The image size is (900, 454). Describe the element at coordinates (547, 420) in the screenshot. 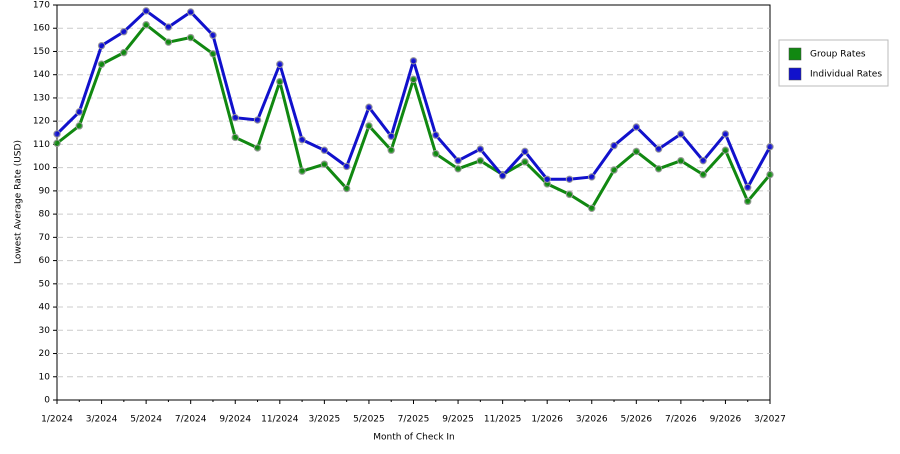

I see `x-tick-label: 1/2026` at that location.